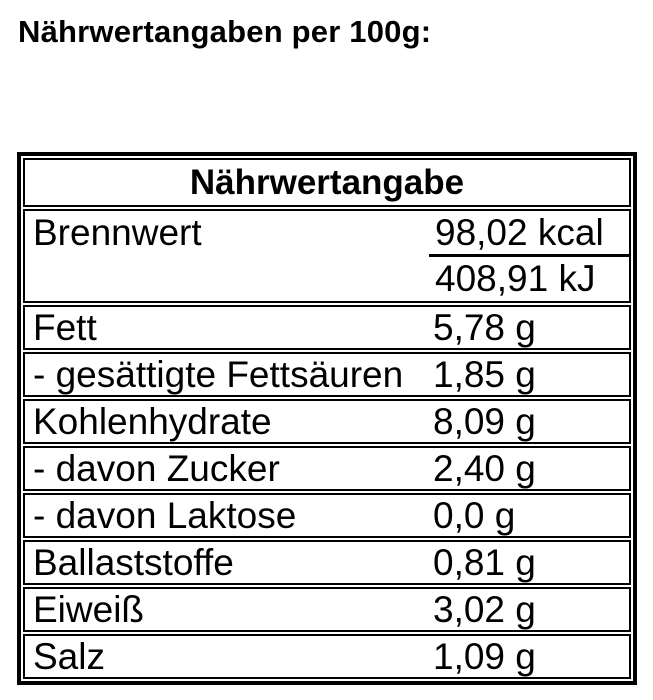 The height and width of the screenshot is (700, 653). What do you see at coordinates (327, 327) in the screenshot?
I see `table-row-fett: Fett 5,78 g` at bounding box center [327, 327].